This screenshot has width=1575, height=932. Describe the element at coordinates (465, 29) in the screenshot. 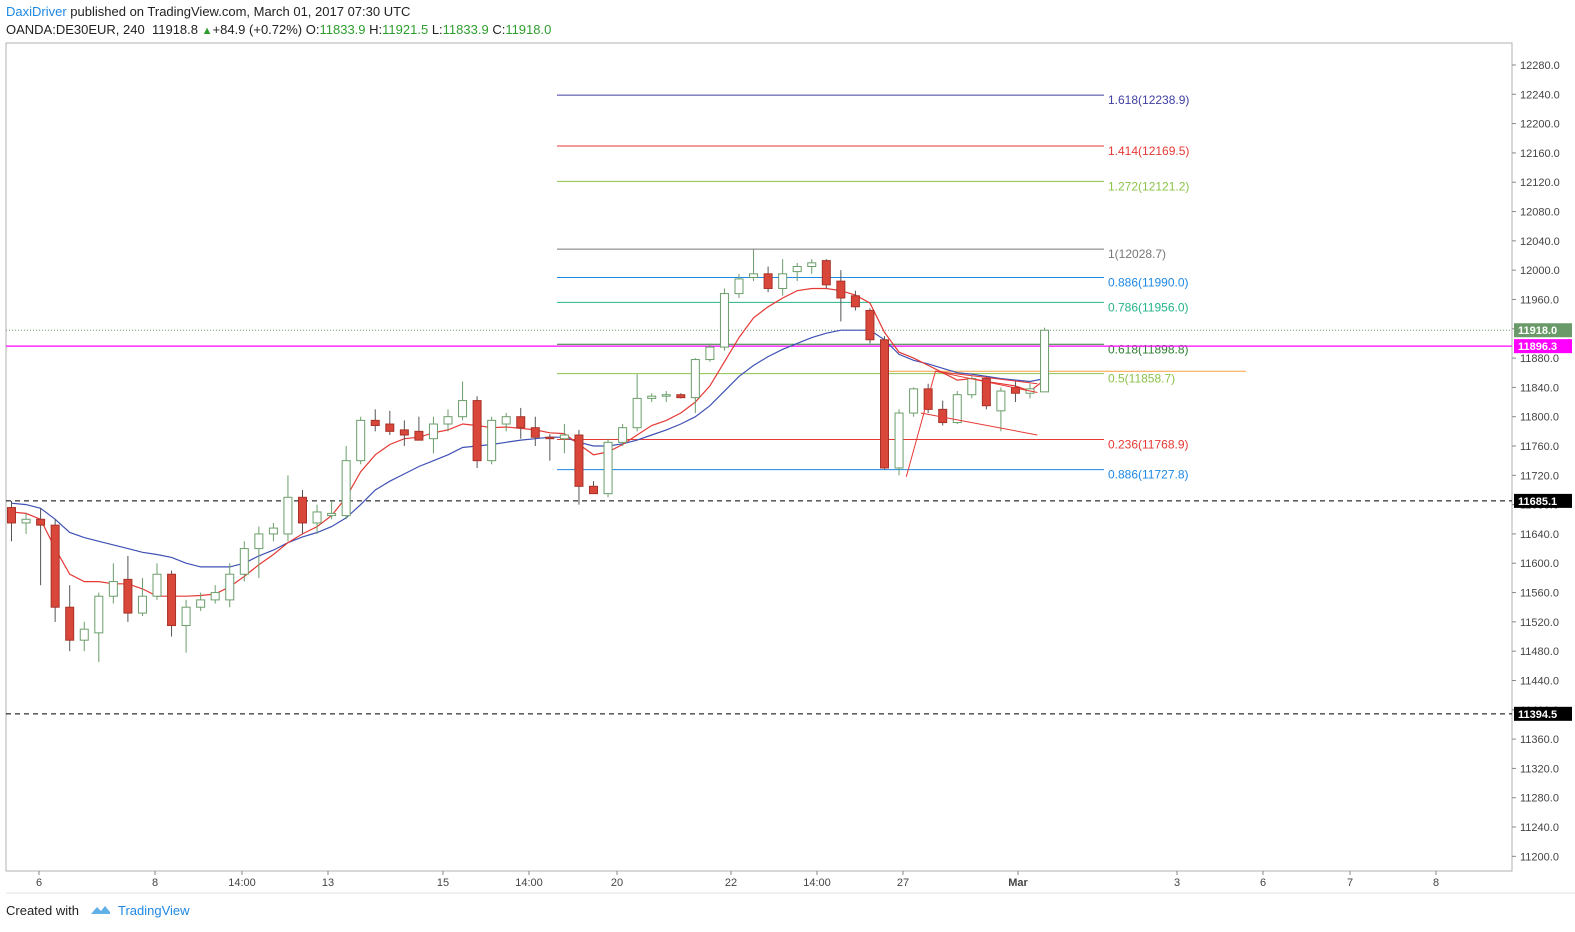

I see `low-value: 11833.9` at that location.